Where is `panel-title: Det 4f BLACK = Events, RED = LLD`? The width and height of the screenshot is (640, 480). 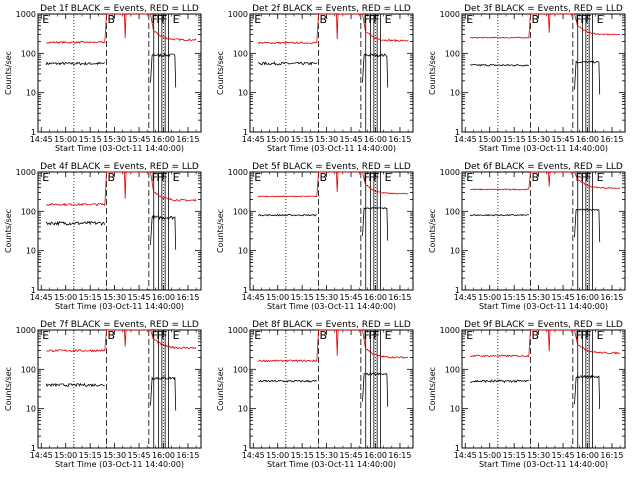 panel-title: Det 4f BLACK = Events, RED = LLD is located at coordinates (119, 167).